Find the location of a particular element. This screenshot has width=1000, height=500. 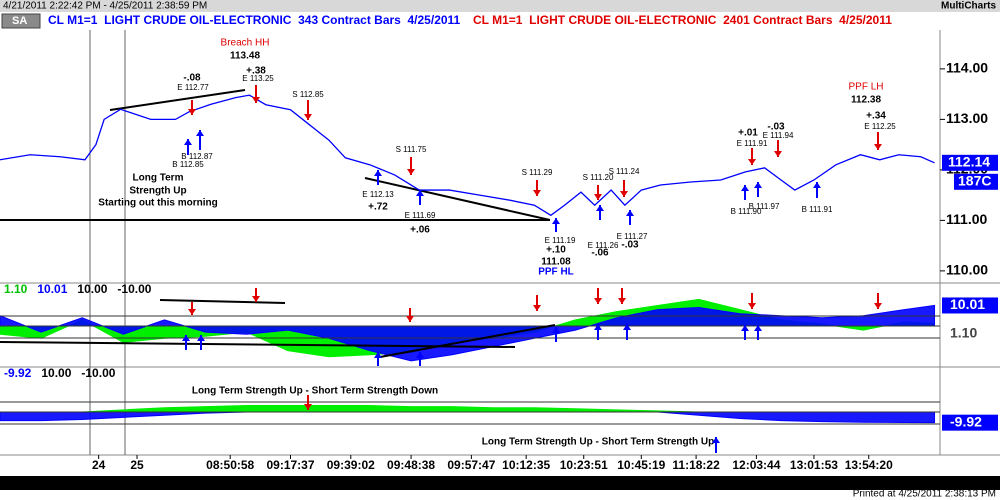

annotation: B 112.85 is located at coordinates (188, 164).